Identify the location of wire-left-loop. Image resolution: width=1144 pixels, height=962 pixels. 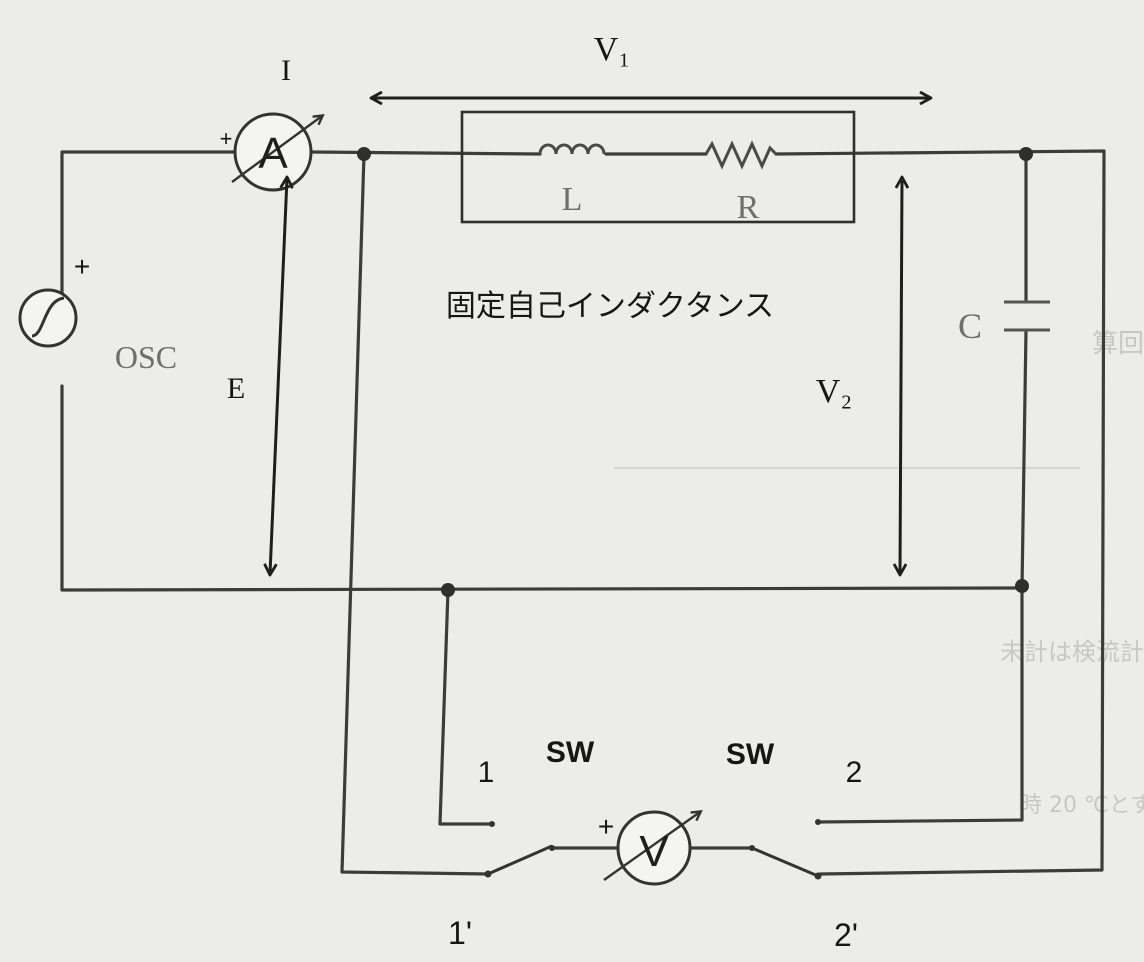
(415, 514).